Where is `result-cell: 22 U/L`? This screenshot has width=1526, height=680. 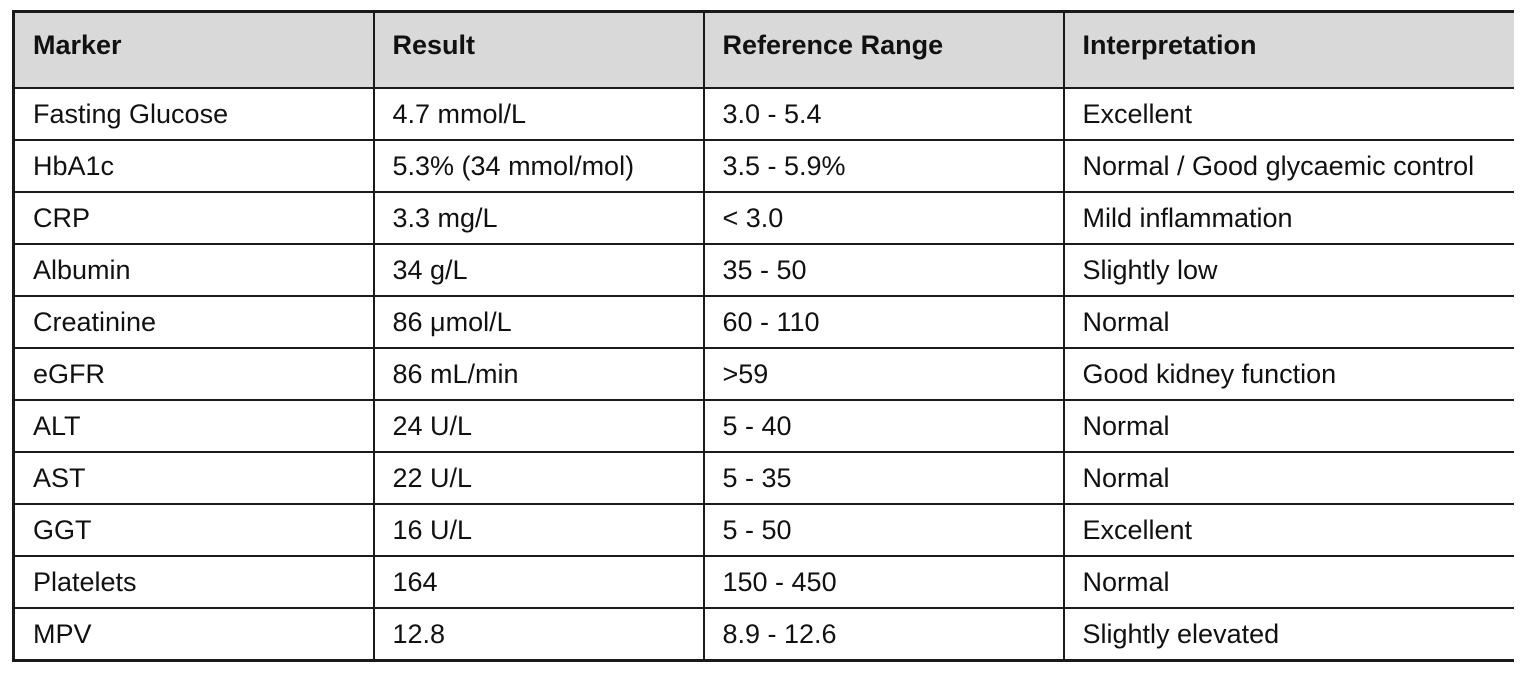 result-cell: 22 U/L is located at coordinates (538, 478).